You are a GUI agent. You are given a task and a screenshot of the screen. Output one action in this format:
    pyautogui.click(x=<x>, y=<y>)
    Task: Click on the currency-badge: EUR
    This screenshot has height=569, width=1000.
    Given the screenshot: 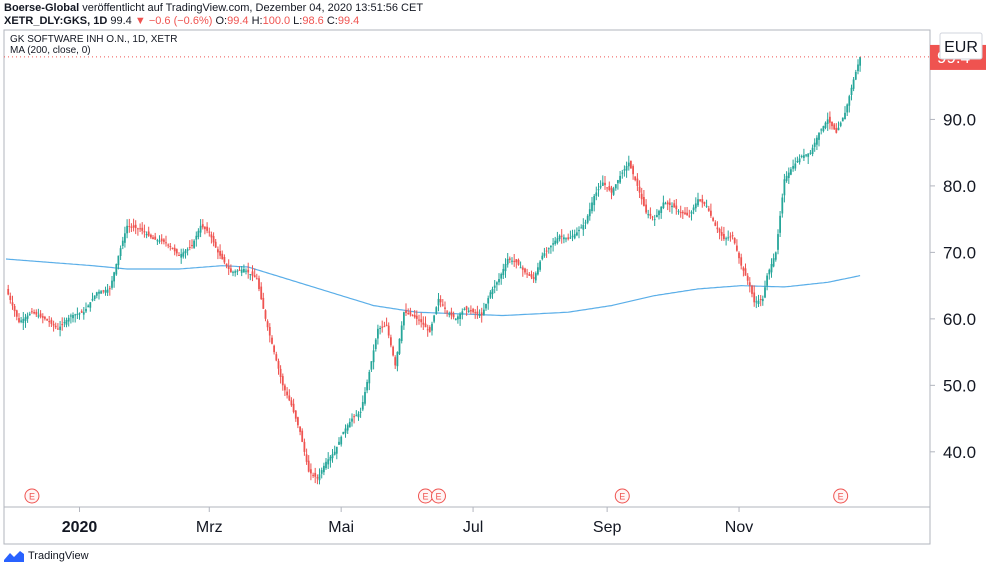 What is the action you would take?
    pyautogui.click(x=961, y=46)
    